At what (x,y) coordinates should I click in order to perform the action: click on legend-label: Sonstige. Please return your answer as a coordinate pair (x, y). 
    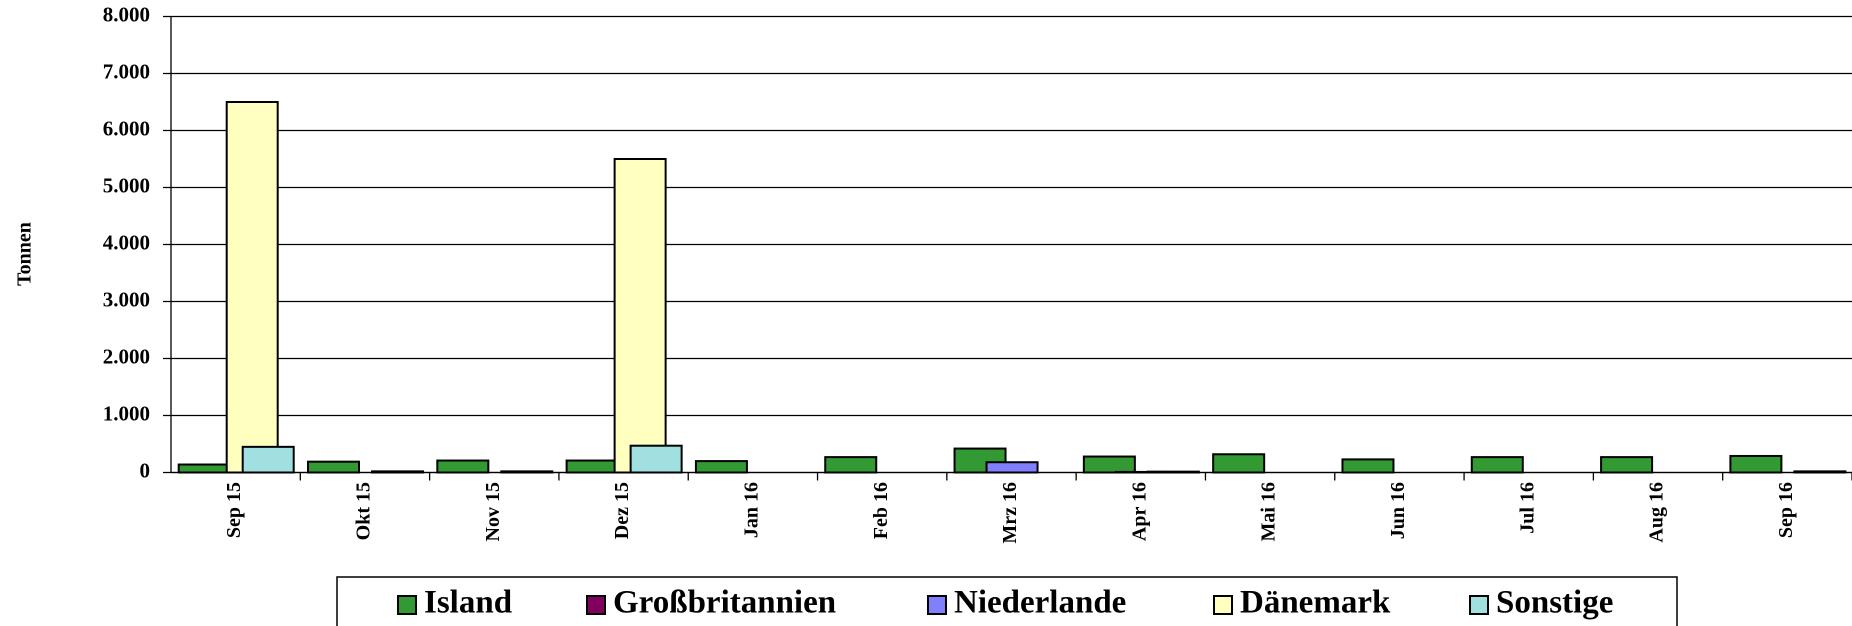
    Looking at the image, I should click on (1554, 603).